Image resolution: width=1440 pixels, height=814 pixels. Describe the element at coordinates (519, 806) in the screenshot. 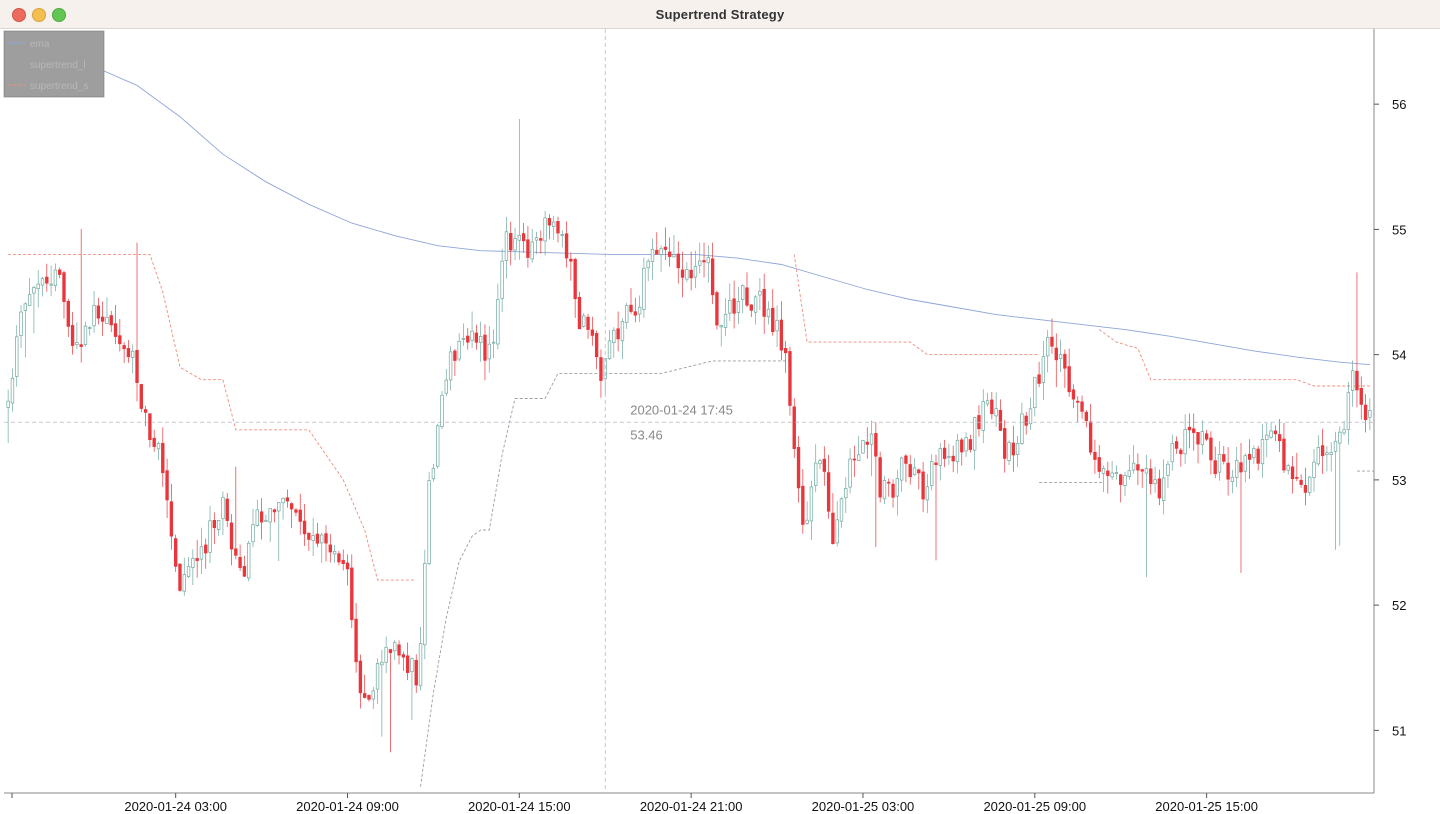

I see `x-tick-label: 2020-01-24 15:00` at that location.